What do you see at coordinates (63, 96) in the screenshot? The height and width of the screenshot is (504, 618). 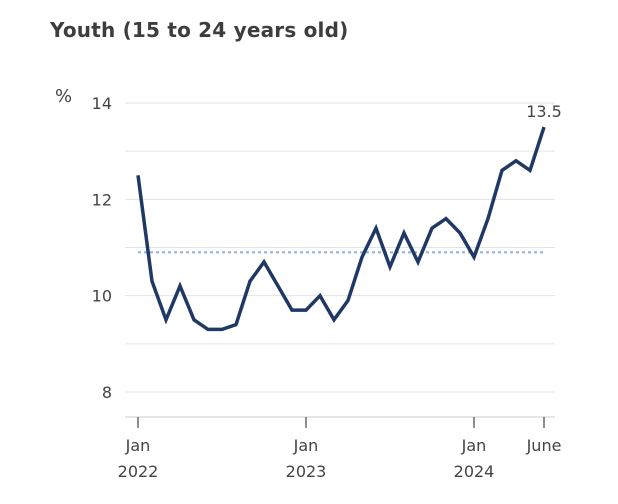 I see `y-axis-label: %` at bounding box center [63, 96].